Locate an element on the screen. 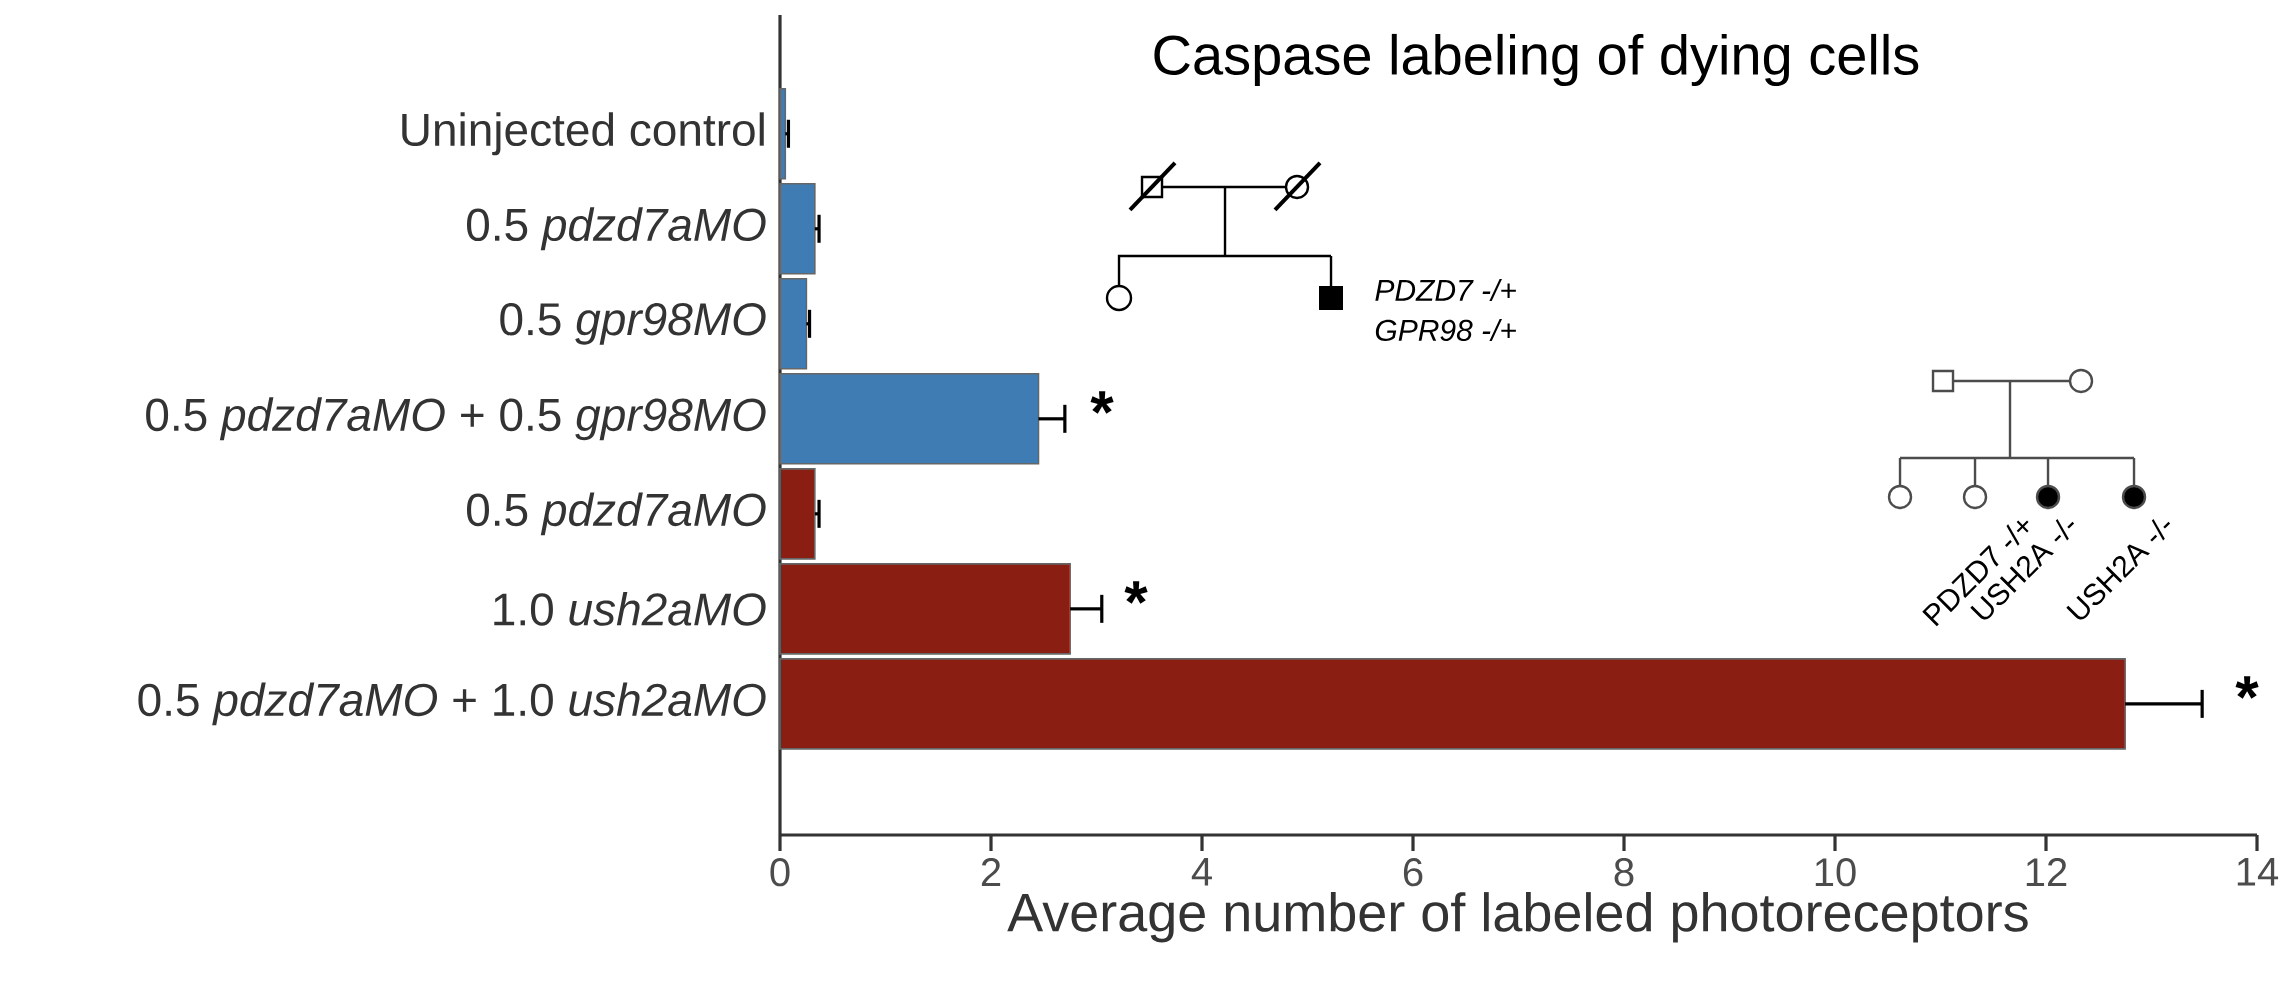 The image size is (2296, 983). x-tick-label: 6 is located at coordinates (1413, 872).